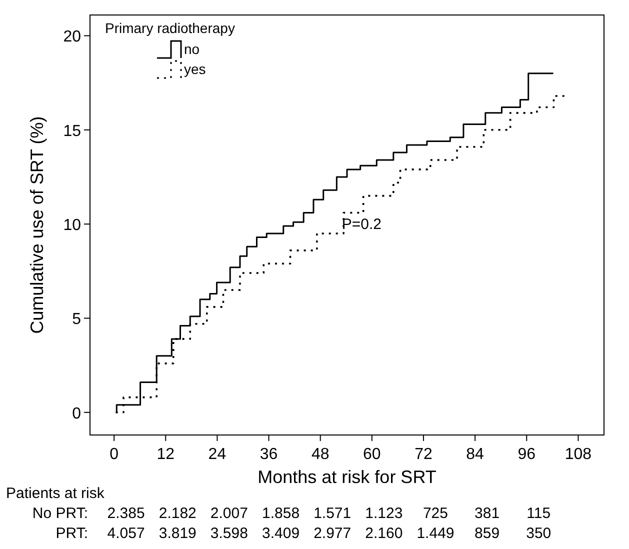 Image resolution: width=629 pixels, height=549 pixels. What do you see at coordinates (217, 454) in the screenshot?
I see `x-tick-label: 24` at bounding box center [217, 454].